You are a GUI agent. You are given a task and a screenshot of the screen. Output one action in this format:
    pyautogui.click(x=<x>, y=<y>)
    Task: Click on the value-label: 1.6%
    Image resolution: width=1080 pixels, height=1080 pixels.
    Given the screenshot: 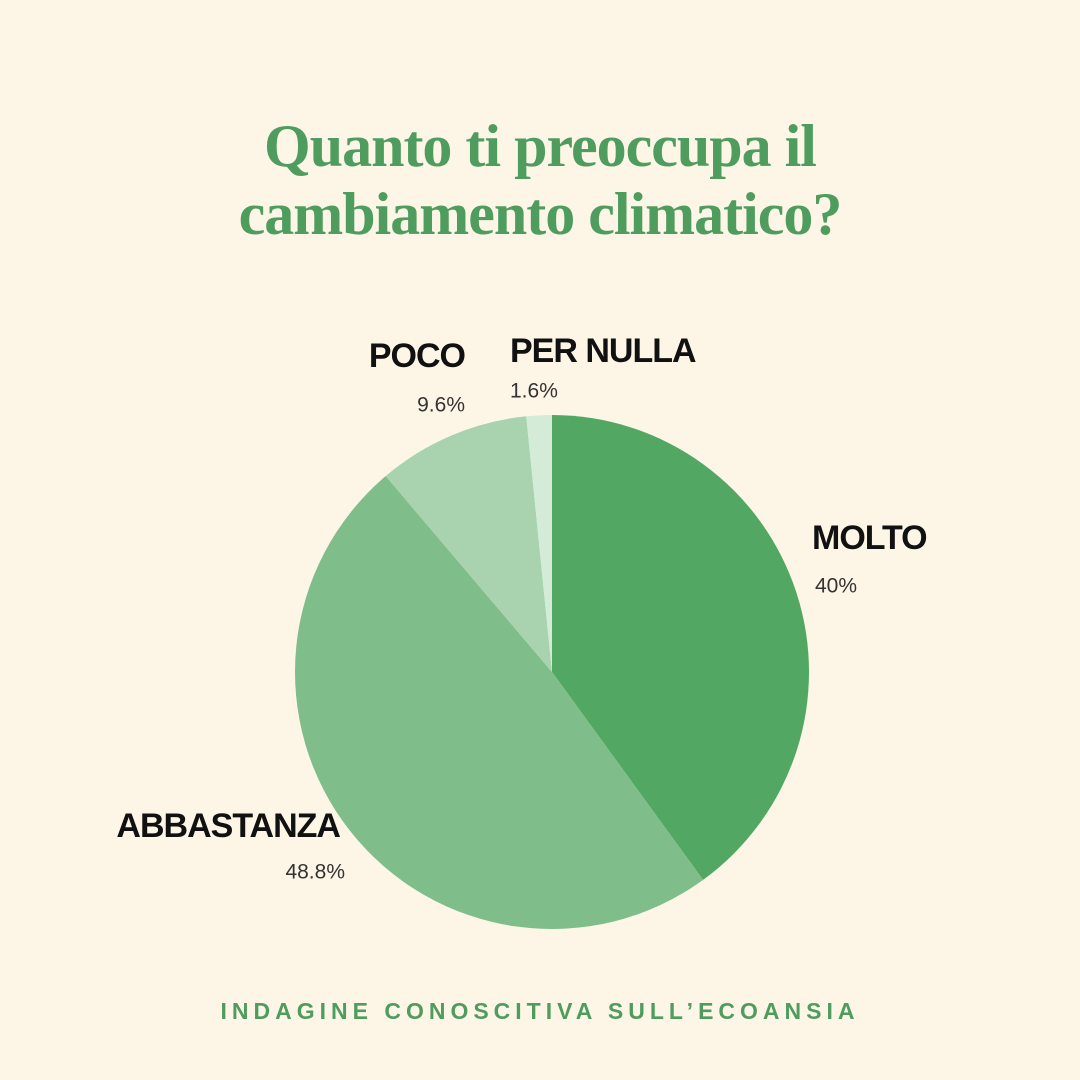 What is the action you would take?
    pyautogui.click(x=534, y=391)
    